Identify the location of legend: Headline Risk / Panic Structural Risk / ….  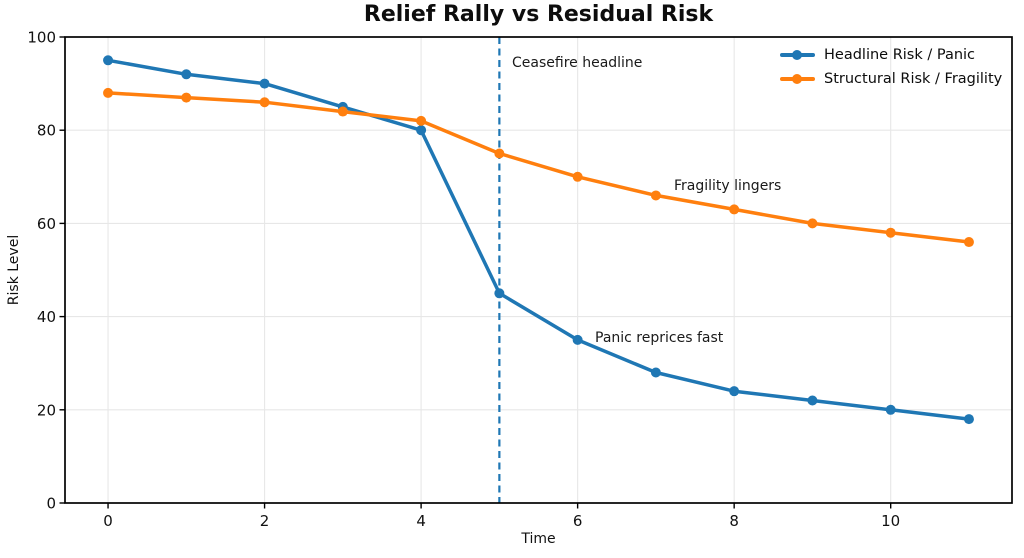
(891, 66).